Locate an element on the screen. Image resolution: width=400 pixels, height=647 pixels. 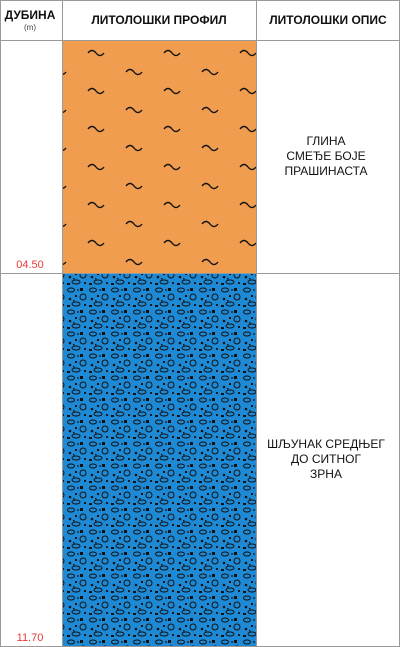
description-line: ДО СИТНОГ is located at coordinates (326, 459).